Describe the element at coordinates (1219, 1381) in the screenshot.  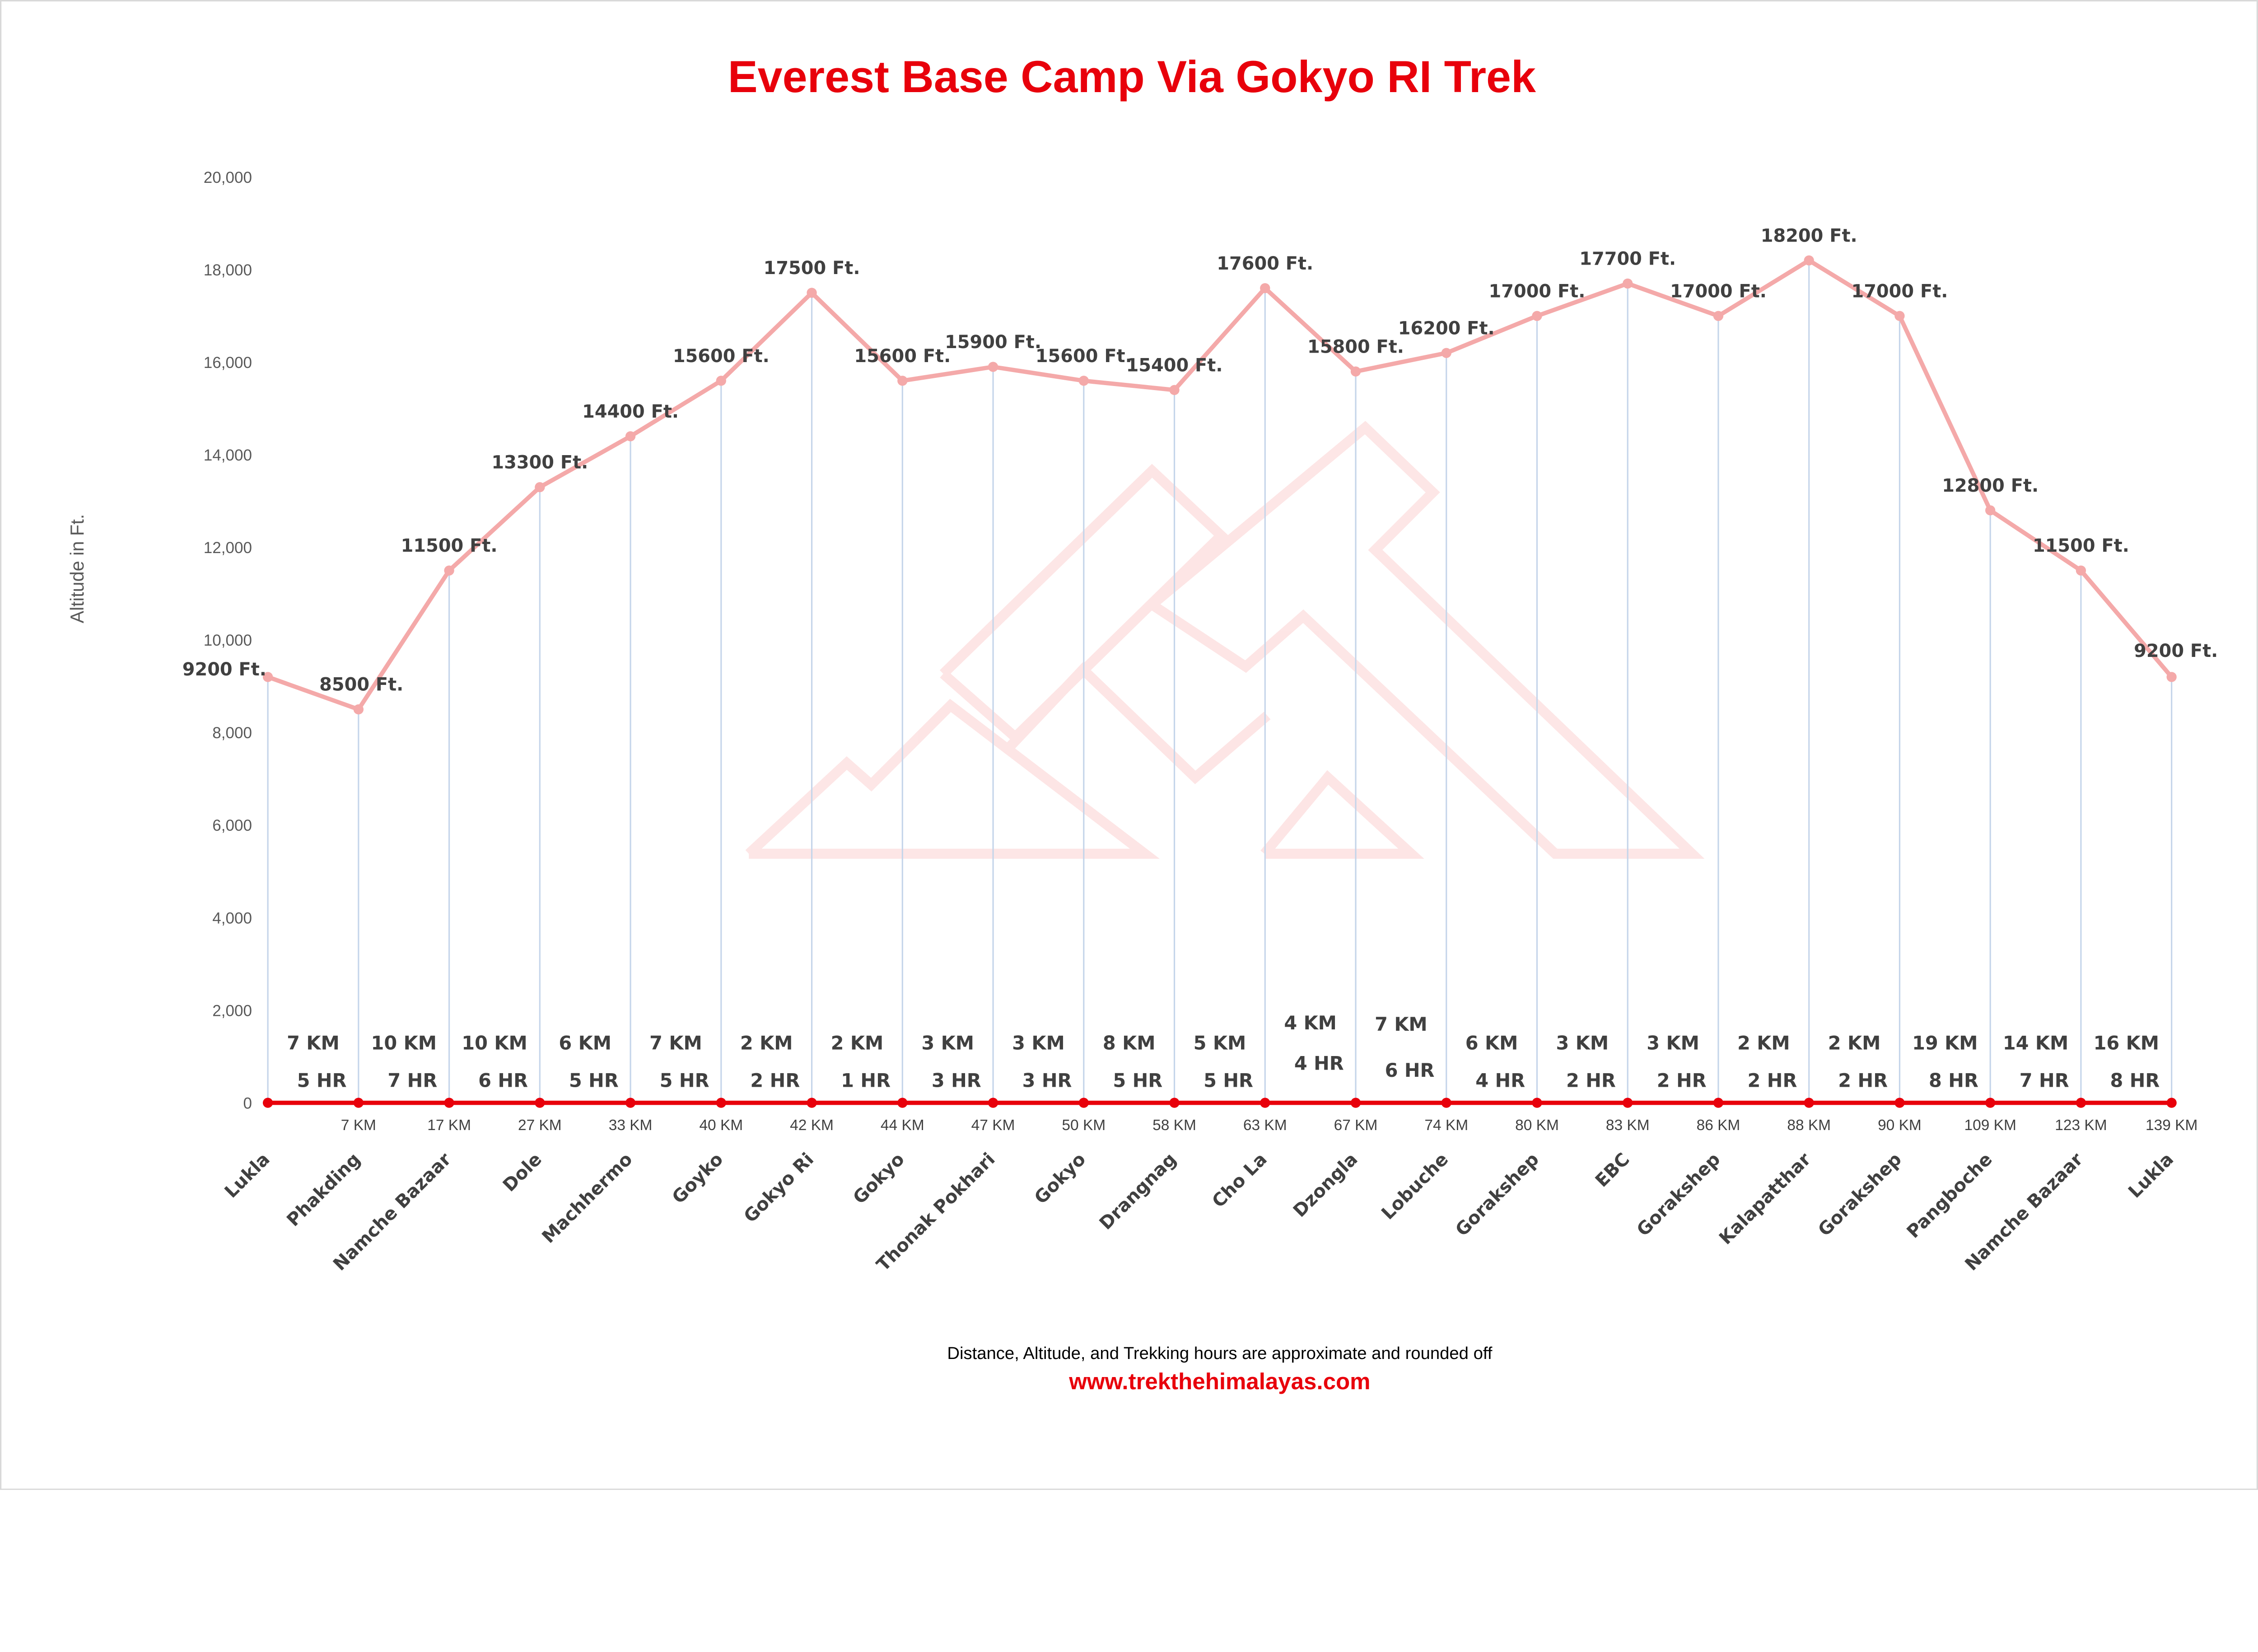
I see `website-link: www.trekthehimalayas.com` at that location.